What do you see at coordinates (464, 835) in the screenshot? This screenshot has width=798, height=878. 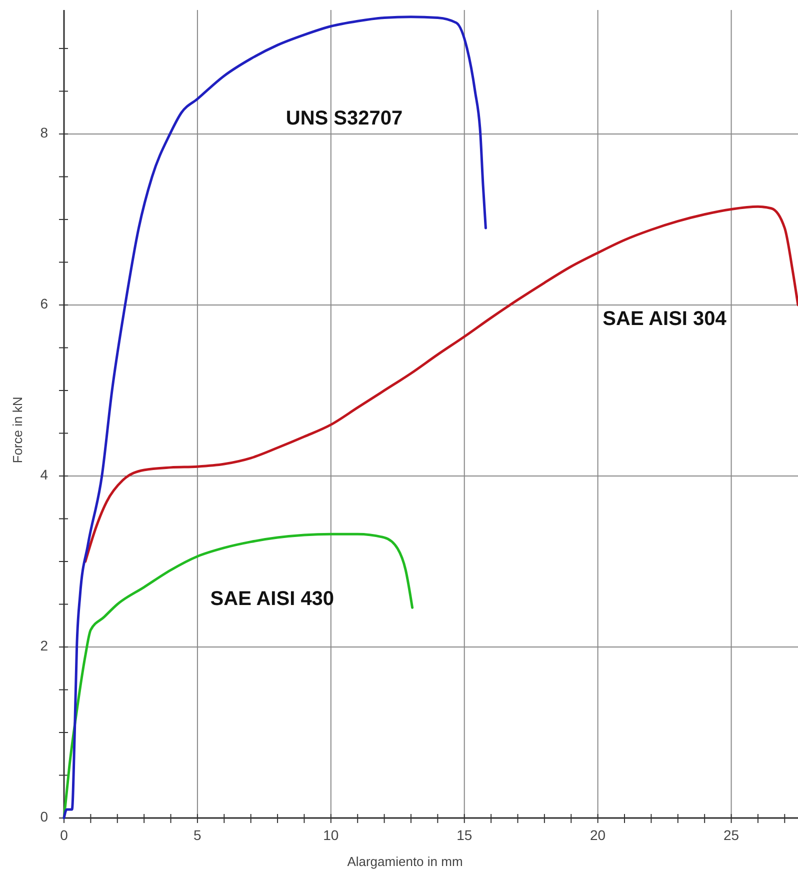 I see `x-tick-label: 15` at bounding box center [464, 835].